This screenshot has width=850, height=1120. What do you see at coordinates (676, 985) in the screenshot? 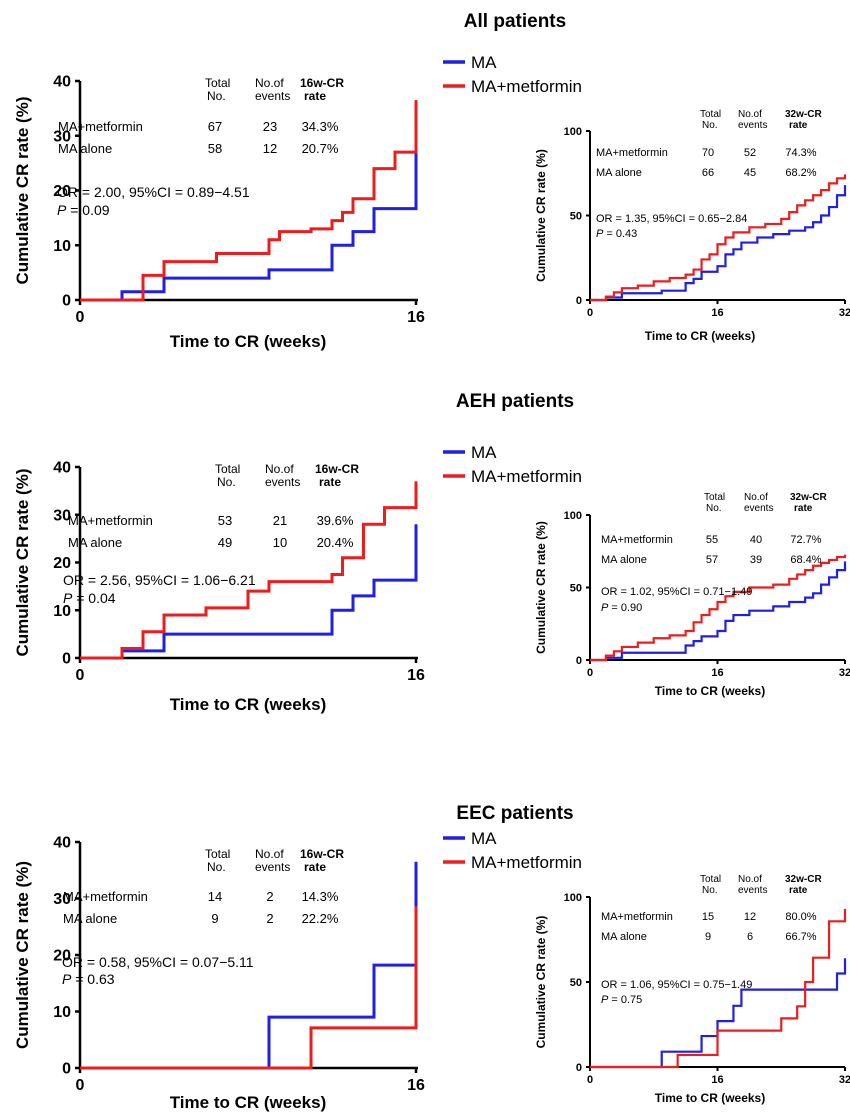
I see `odds-ratio-text: OR = 1.06, 95%CI = 0.75−1.49` at bounding box center [676, 985].